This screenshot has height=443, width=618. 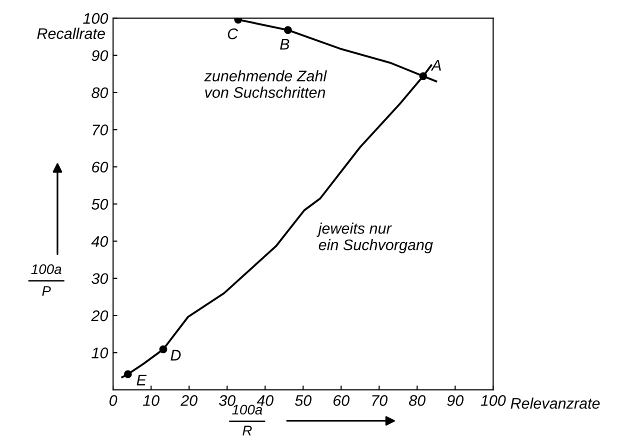 What do you see at coordinates (99, 241) in the screenshot?
I see `y-tick-label: 40` at bounding box center [99, 241].